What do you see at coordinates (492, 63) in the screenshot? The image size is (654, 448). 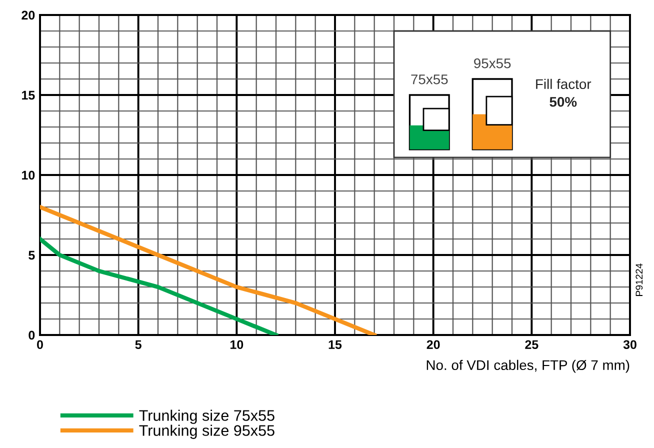 I see `annotation: 95x55` at bounding box center [492, 63].